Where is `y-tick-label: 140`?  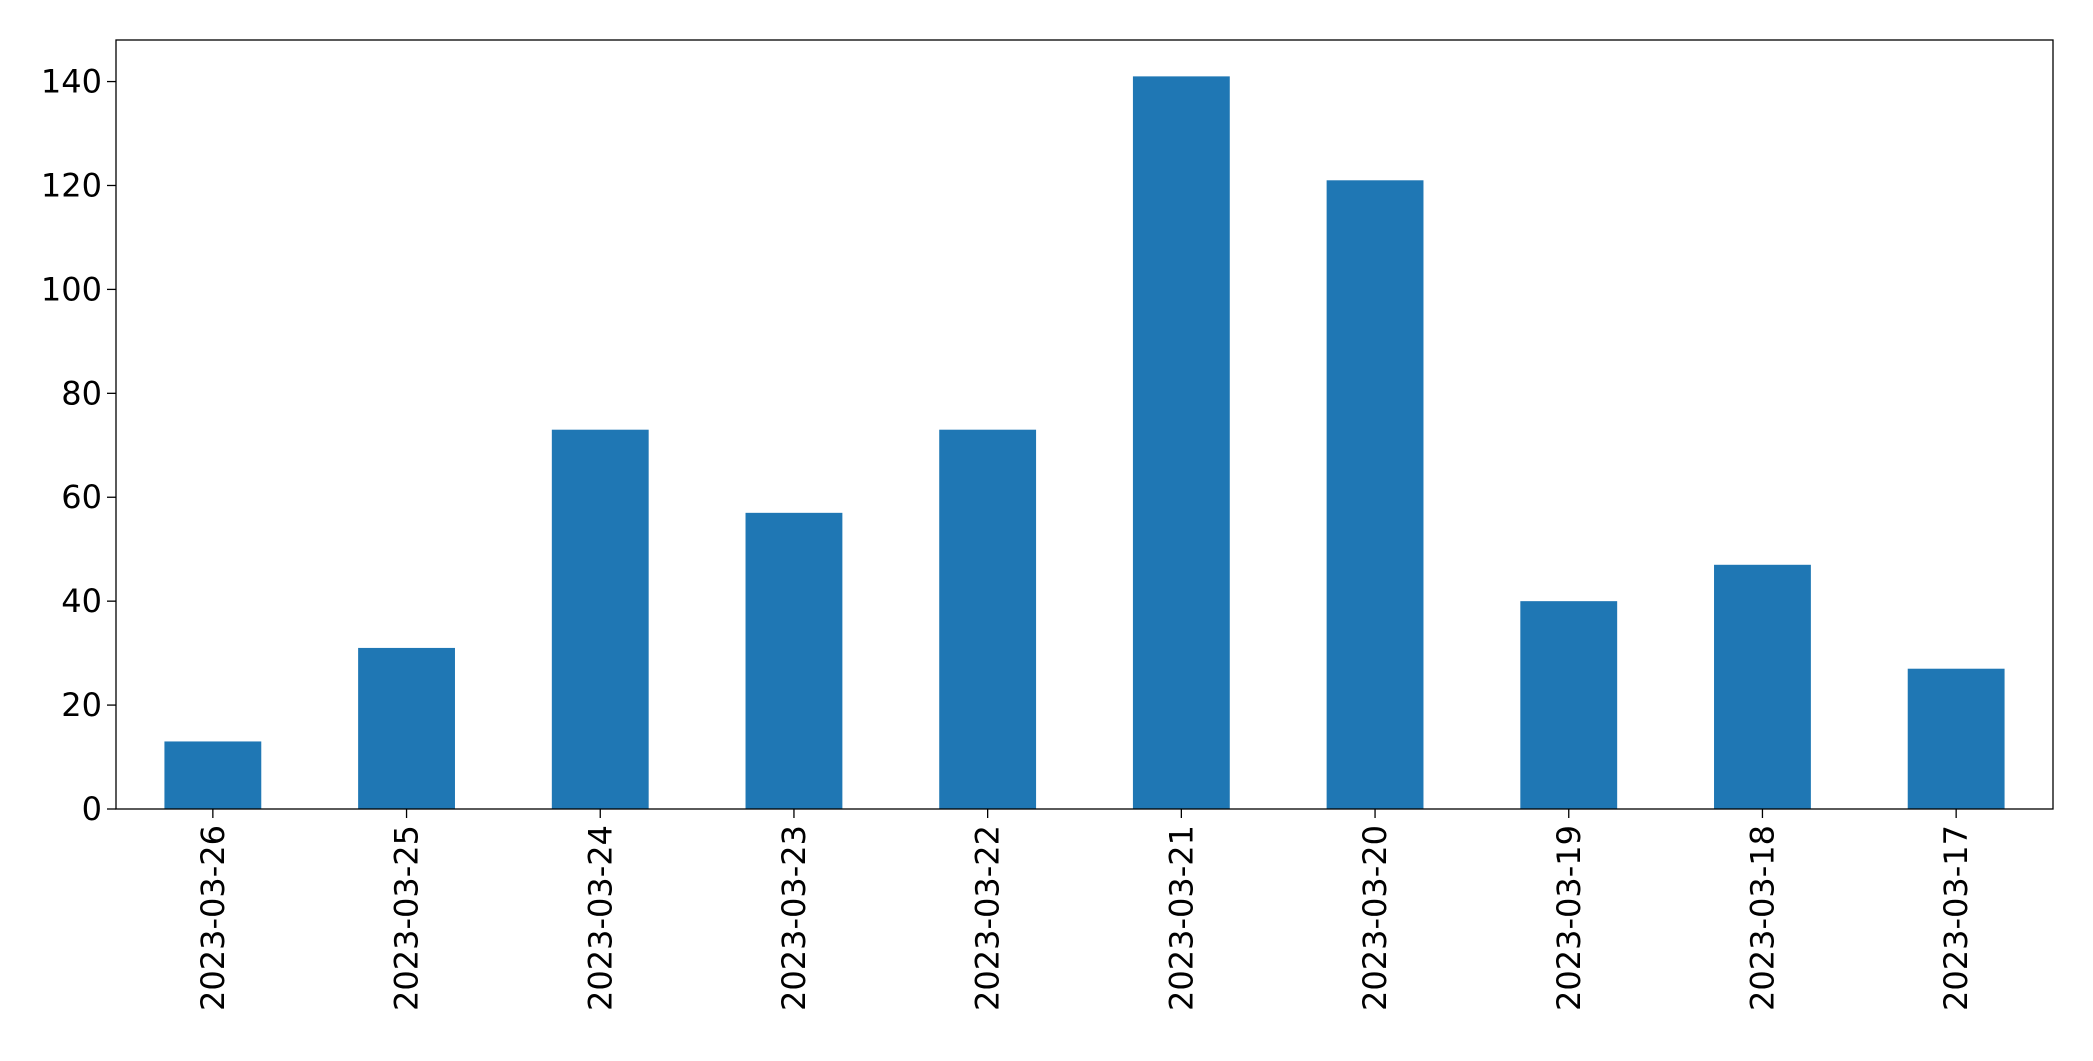
y-tick-label: 140 is located at coordinates (71, 82).